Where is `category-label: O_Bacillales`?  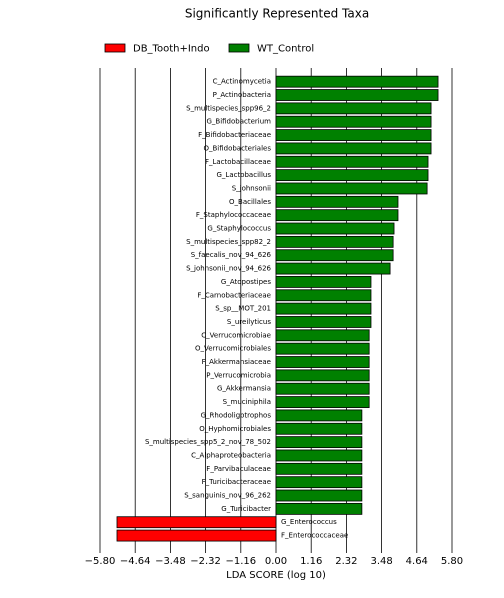
category-label: O_Bacillales is located at coordinates (250, 202).